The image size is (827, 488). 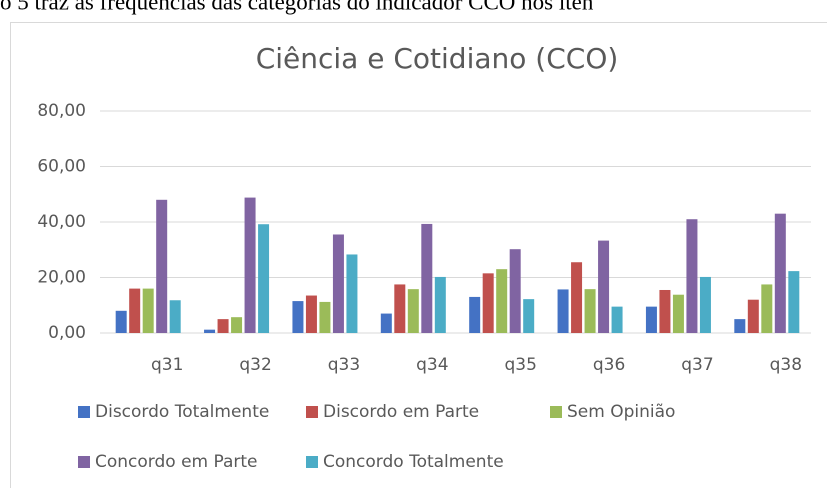 What do you see at coordinates (61, 111) in the screenshot?
I see `y-tick-label: 80,00` at bounding box center [61, 111].